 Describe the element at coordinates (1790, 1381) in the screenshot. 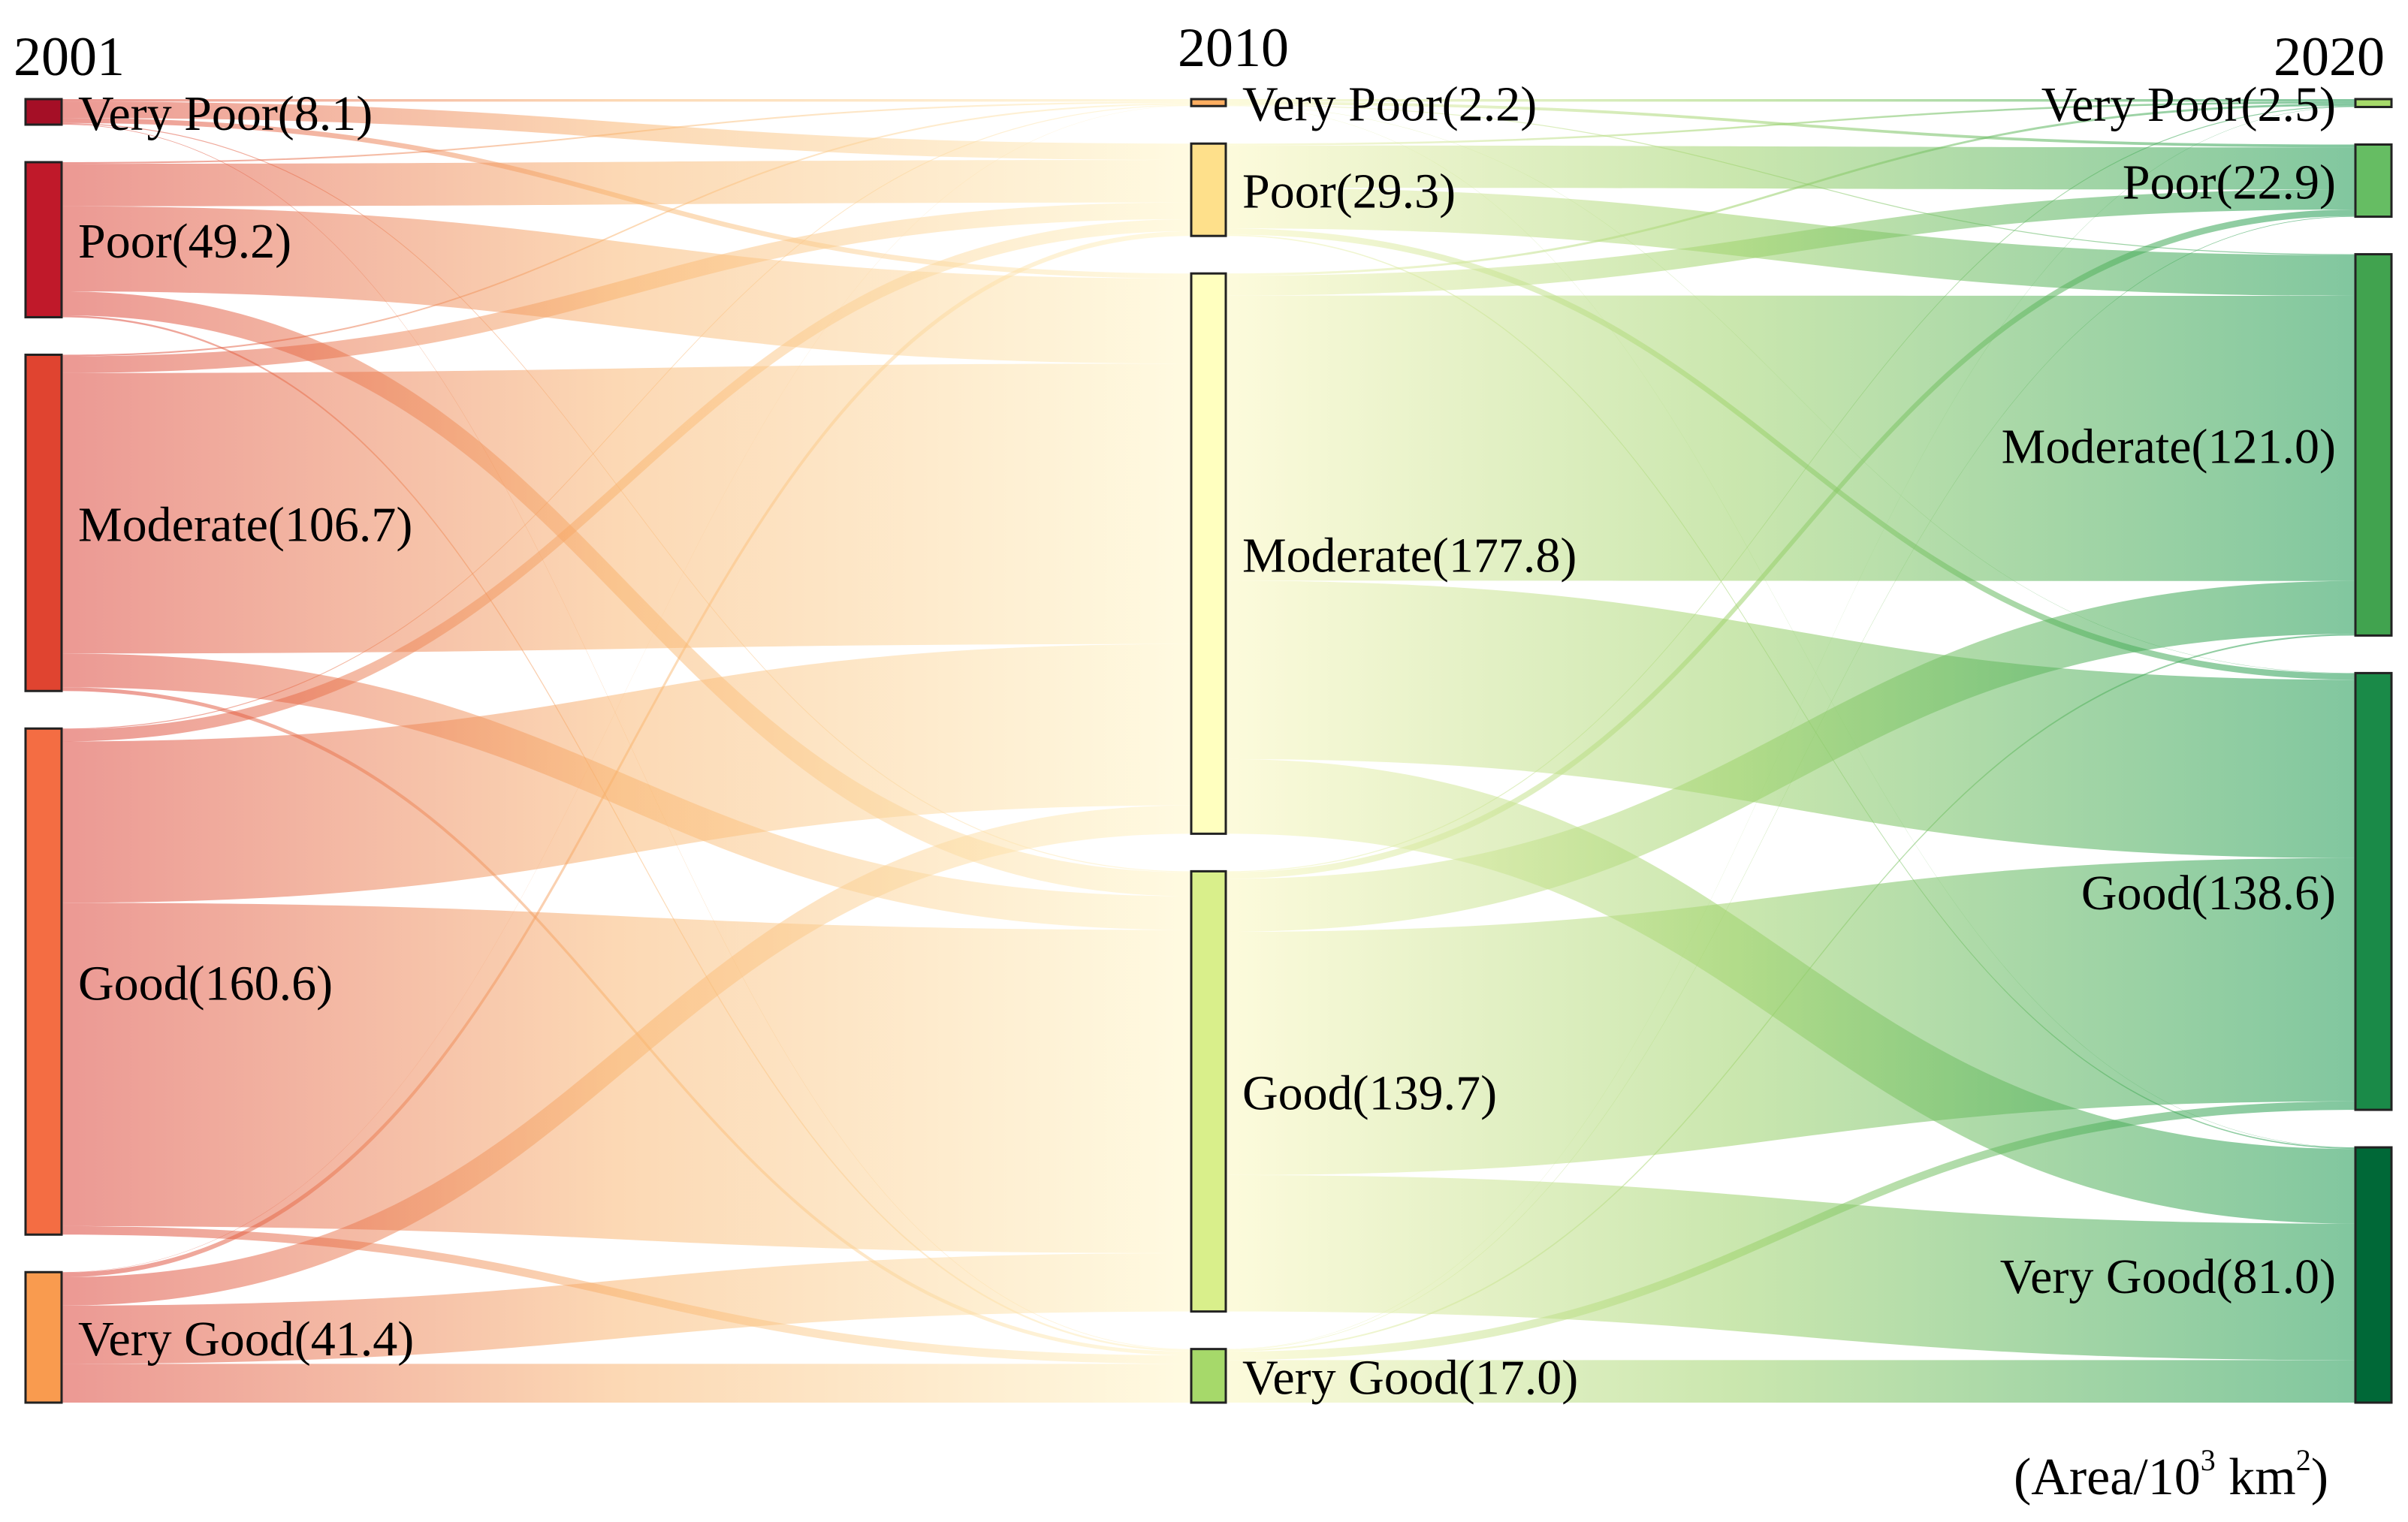

I see `flow-2010-very-good-to-2020-very-good` at that location.